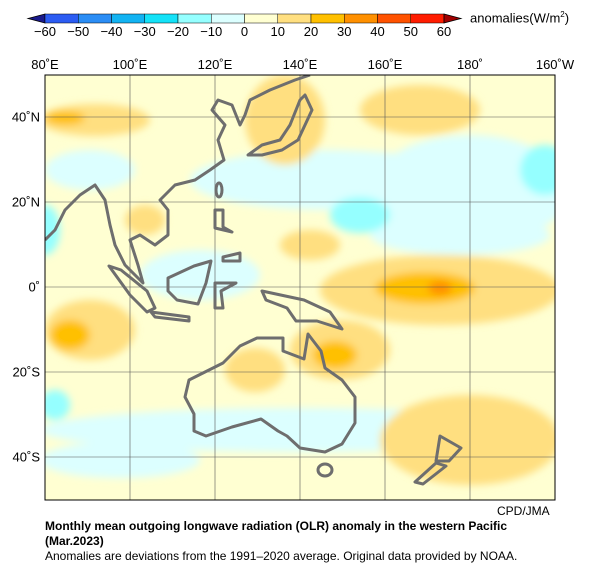 The width and height of the screenshot is (600, 570). Describe the element at coordinates (515, 18) in the screenshot. I see `colorbar-label-text: anomalies(W/m` at that location.